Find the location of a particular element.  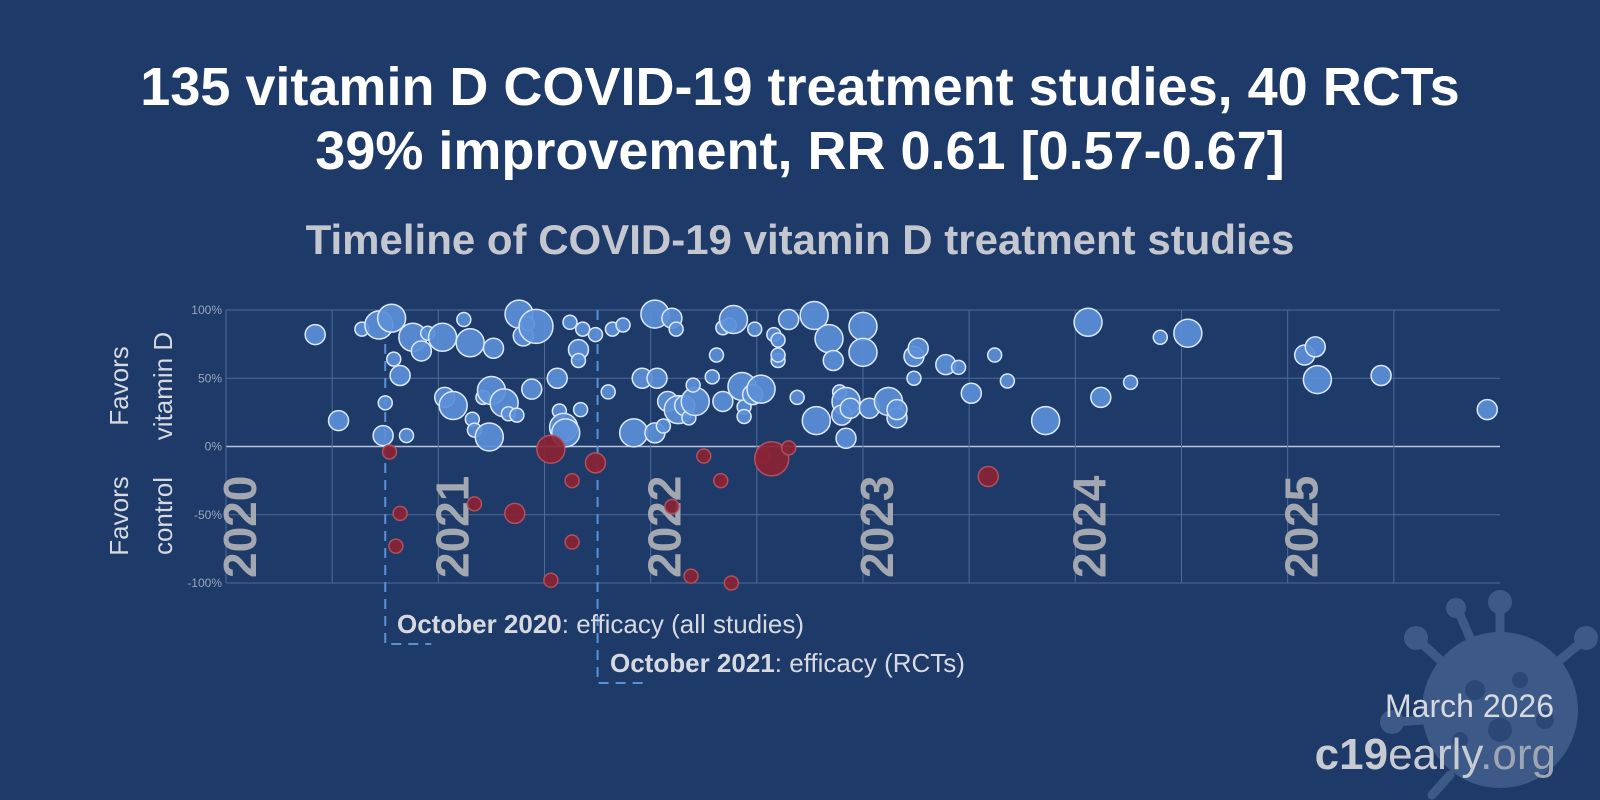

year-label: 2021 is located at coordinates (452, 527).